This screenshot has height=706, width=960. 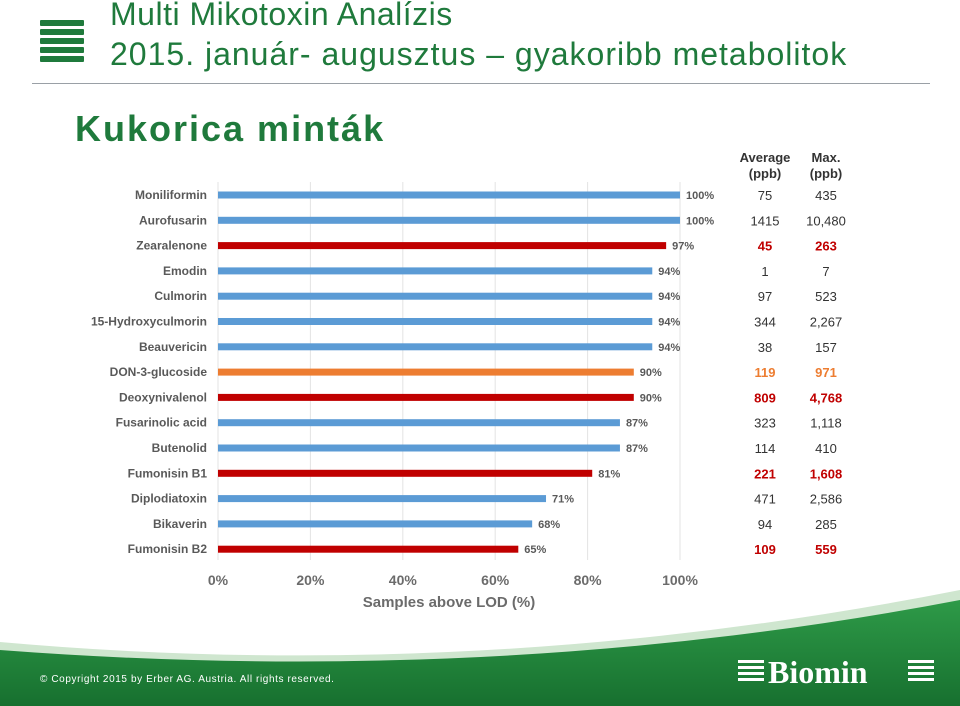 What do you see at coordinates (765, 195) in the screenshot?
I see `average-value: 75` at bounding box center [765, 195].